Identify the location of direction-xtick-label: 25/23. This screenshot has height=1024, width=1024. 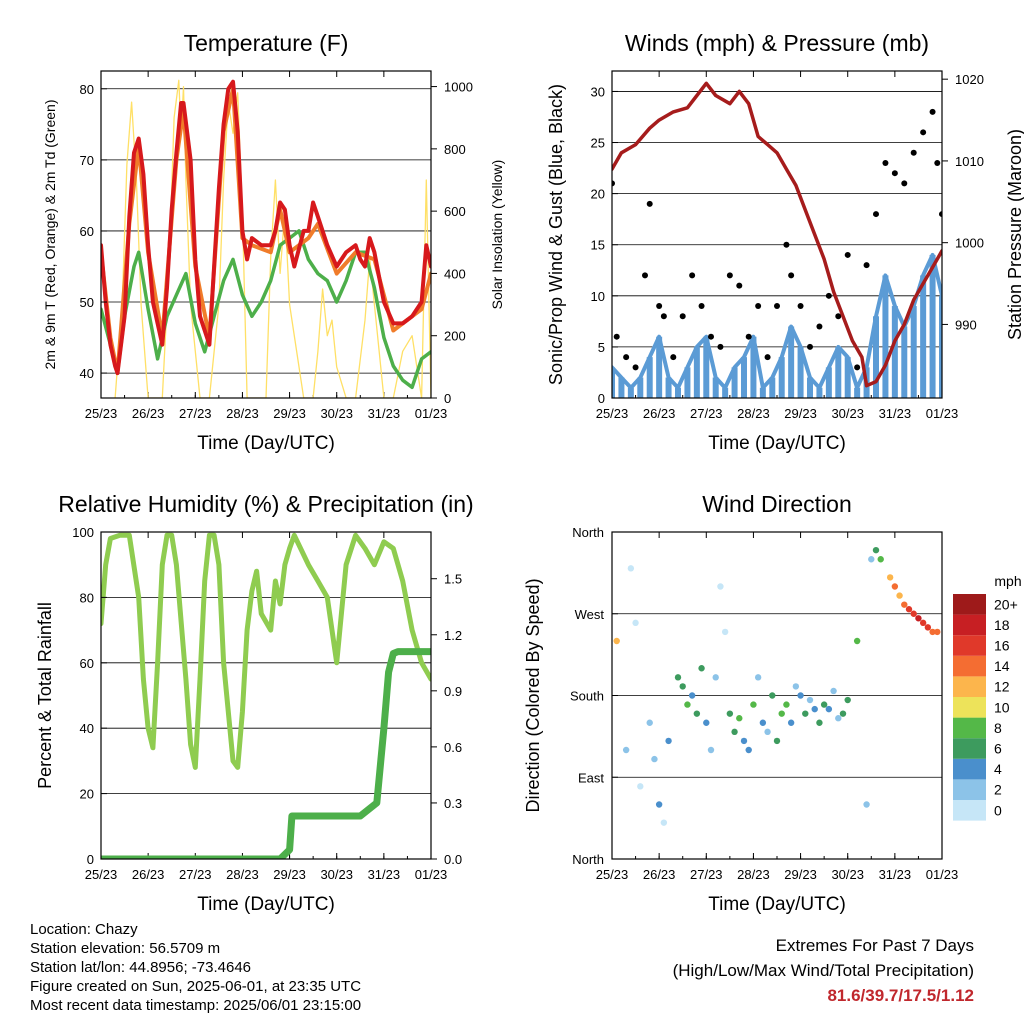
(612, 874).